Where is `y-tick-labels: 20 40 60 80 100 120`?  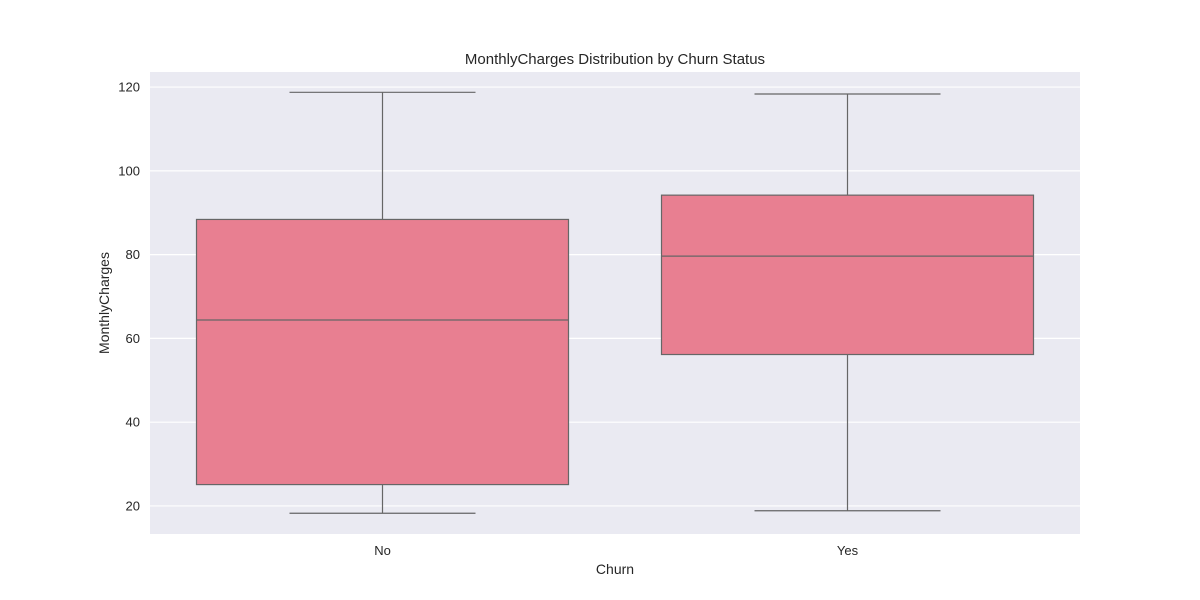 y-tick-labels: 20 40 60 80 100 120 is located at coordinates (129, 297).